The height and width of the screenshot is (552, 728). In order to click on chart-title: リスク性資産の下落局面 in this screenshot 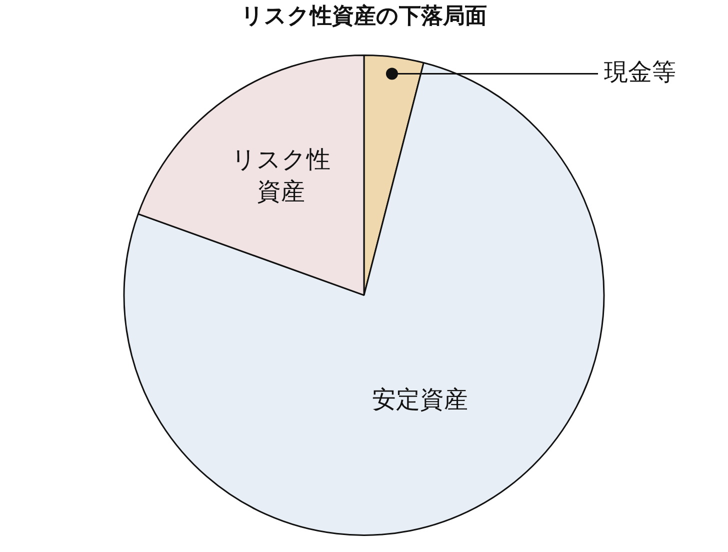, I will do `click(364, 15)`.